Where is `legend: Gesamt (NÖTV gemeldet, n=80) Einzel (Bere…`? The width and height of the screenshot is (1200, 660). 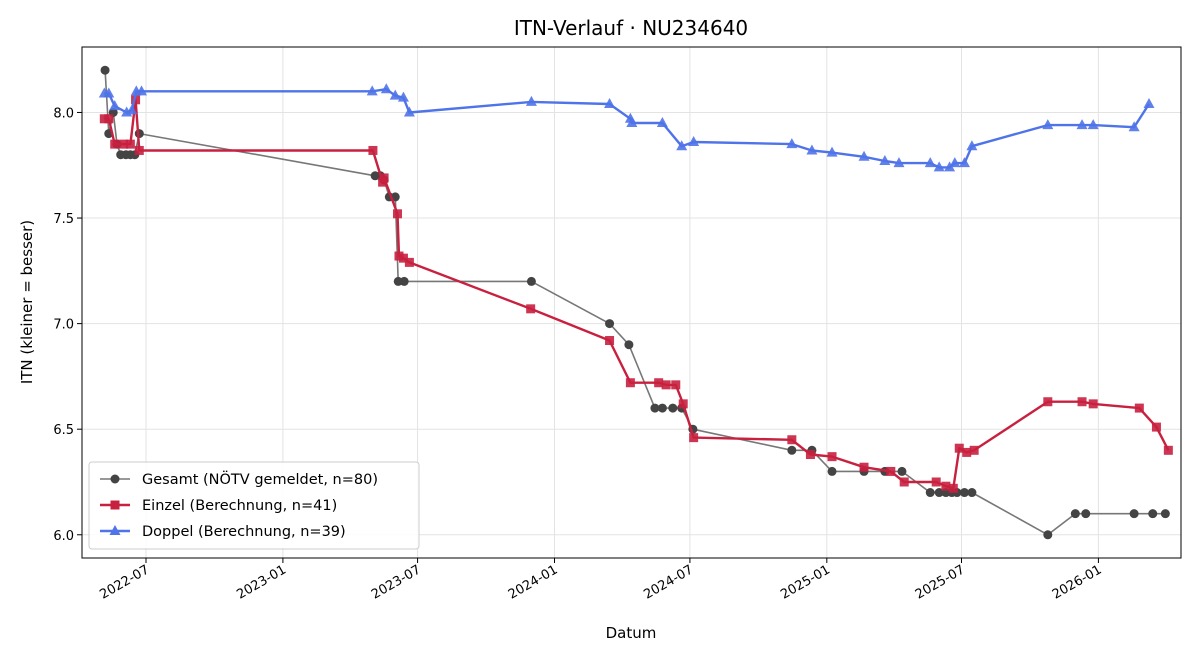 legend: Gesamt (NÖTV gemeldet, n=80) Einzel (Bere… is located at coordinates (254, 505).